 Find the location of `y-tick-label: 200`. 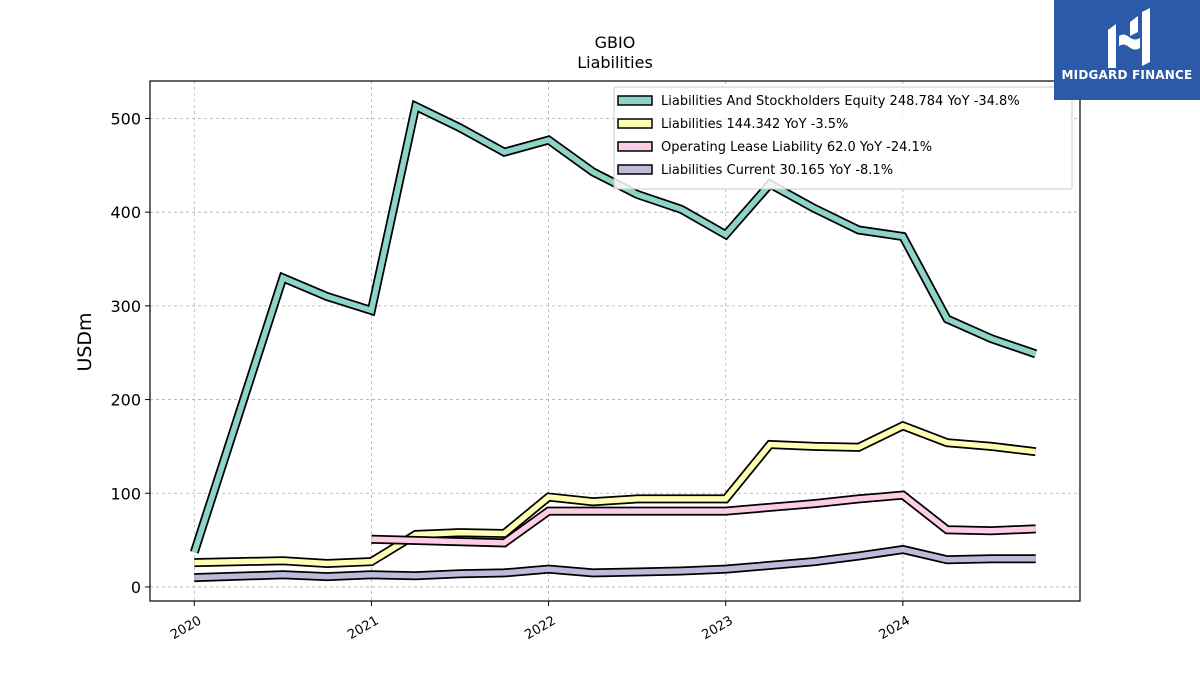

y-tick-label: 200 is located at coordinates (125, 400).